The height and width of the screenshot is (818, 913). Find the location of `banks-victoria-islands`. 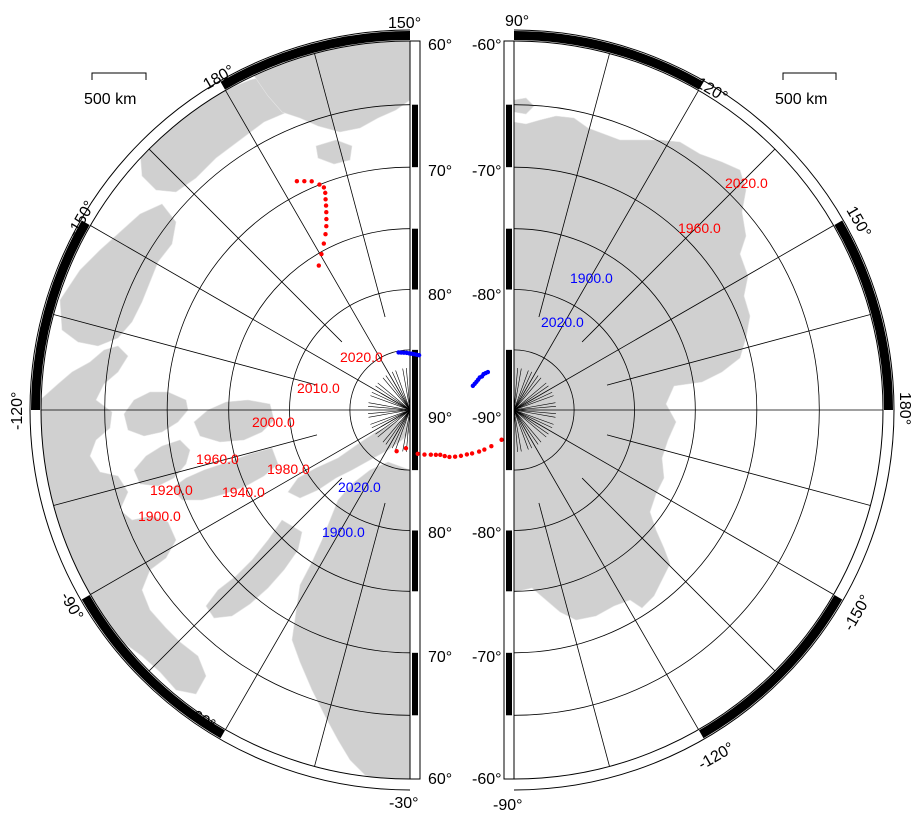

banks-victoria-islands is located at coordinates (156, 414).